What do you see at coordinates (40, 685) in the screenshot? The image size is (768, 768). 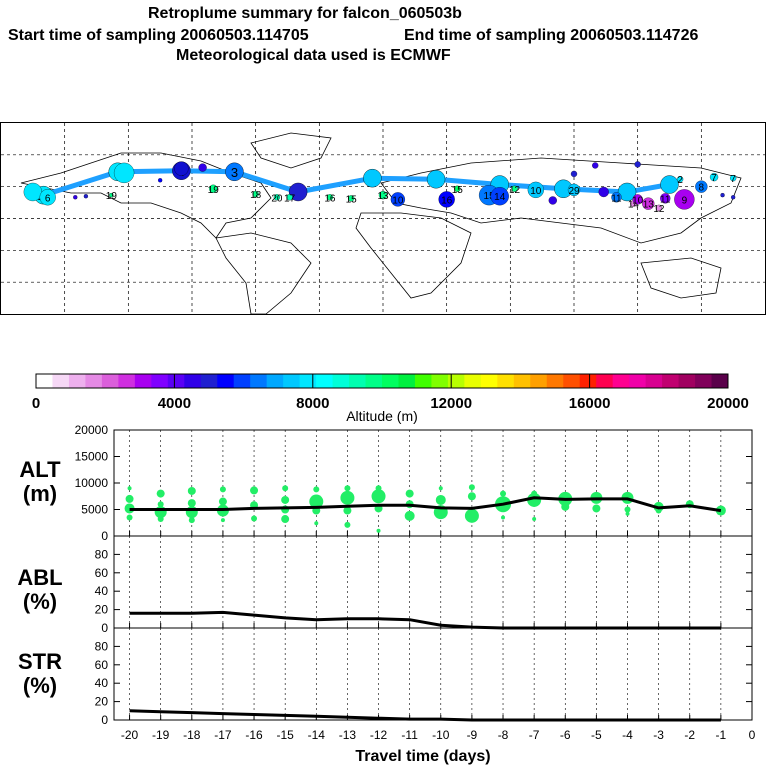 I see `str-label-line2: (%)` at bounding box center [40, 685].